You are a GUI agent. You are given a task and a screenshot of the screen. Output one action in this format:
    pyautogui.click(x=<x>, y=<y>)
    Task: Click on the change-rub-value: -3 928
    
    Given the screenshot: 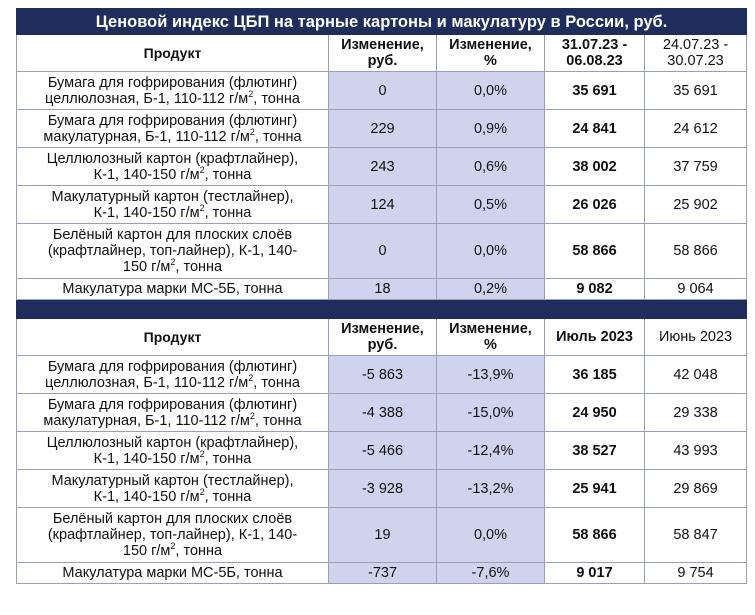 What is the action you would take?
    pyautogui.click(x=382, y=488)
    